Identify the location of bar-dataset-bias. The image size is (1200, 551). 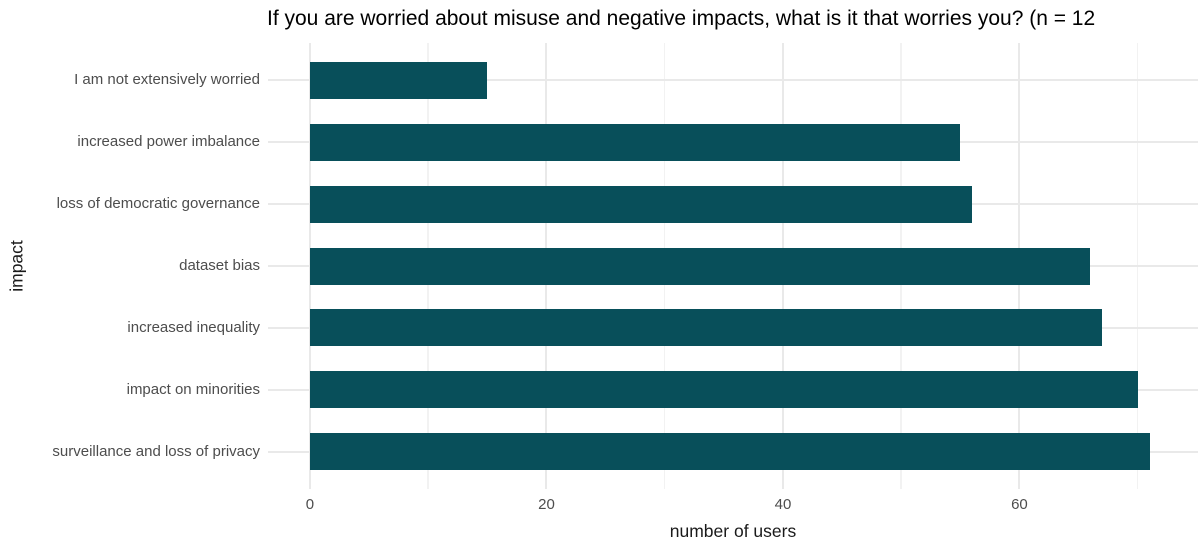
(700, 266).